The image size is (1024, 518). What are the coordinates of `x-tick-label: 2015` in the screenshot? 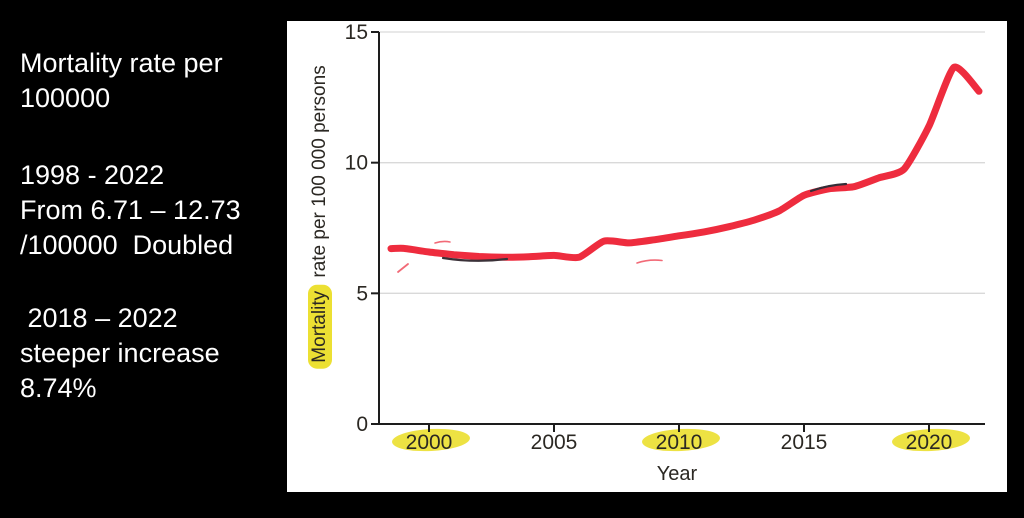 It's located at (804, 442).